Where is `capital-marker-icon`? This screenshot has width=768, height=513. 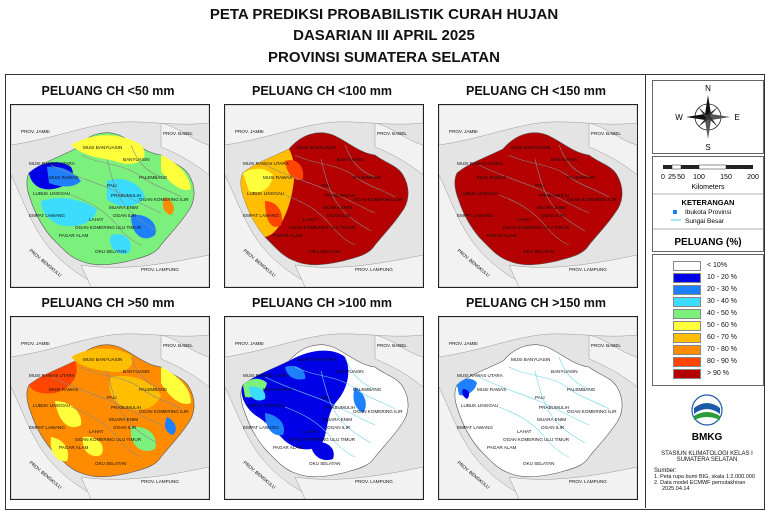
capital-marker-icon is located at coordinates (675, 212).